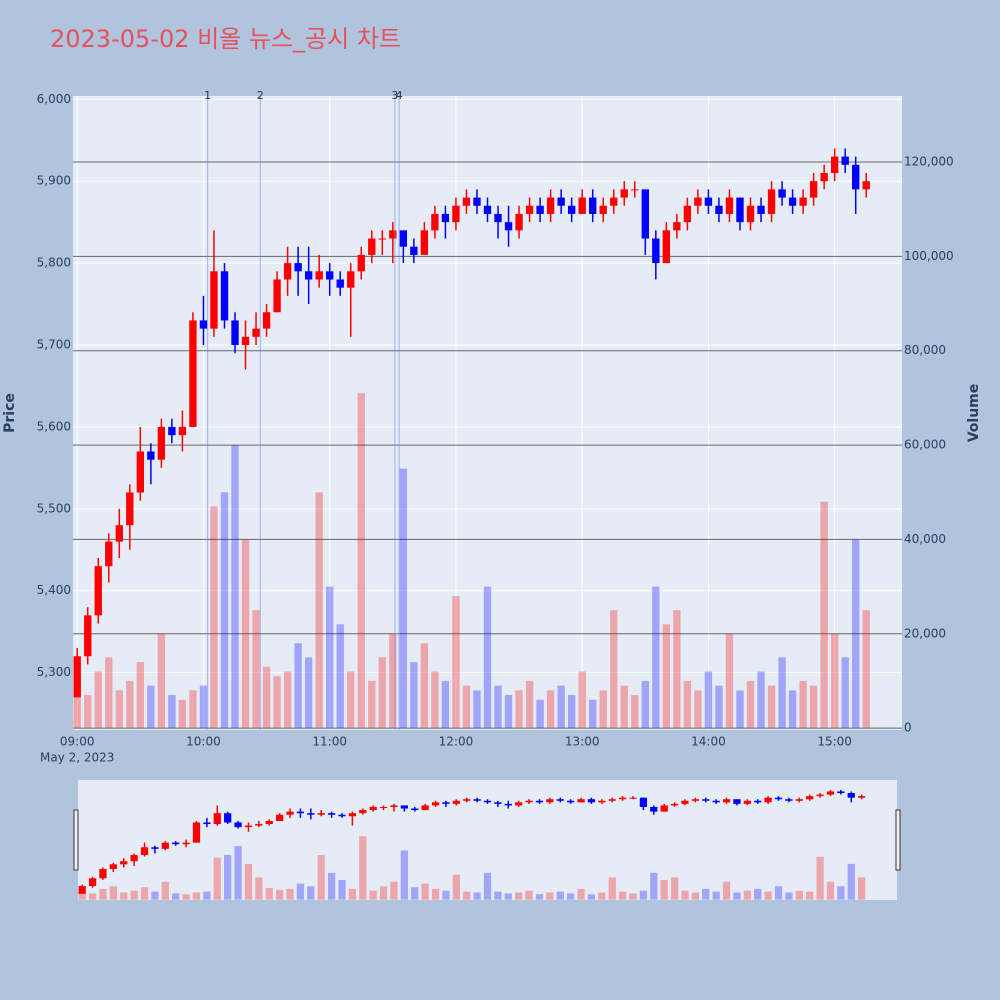  What do you see at coordinates (582, 742) in the screenshot?
I see `x-tick-label: 13:00` at bounding box center [582, 742].